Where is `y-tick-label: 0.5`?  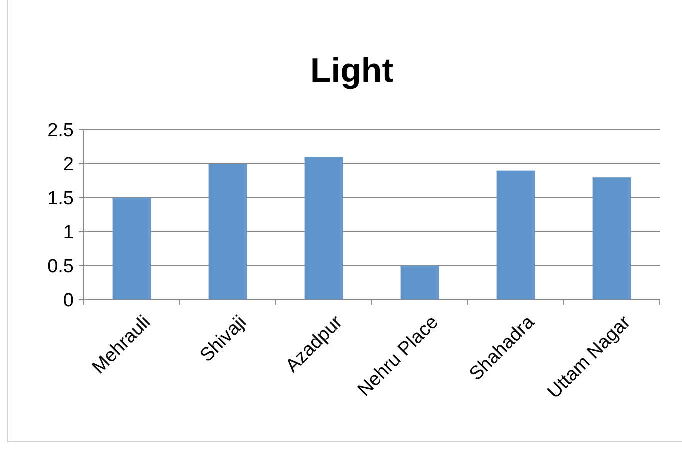
y-tick-label: 0.5 is located at coordinates (61, 267).